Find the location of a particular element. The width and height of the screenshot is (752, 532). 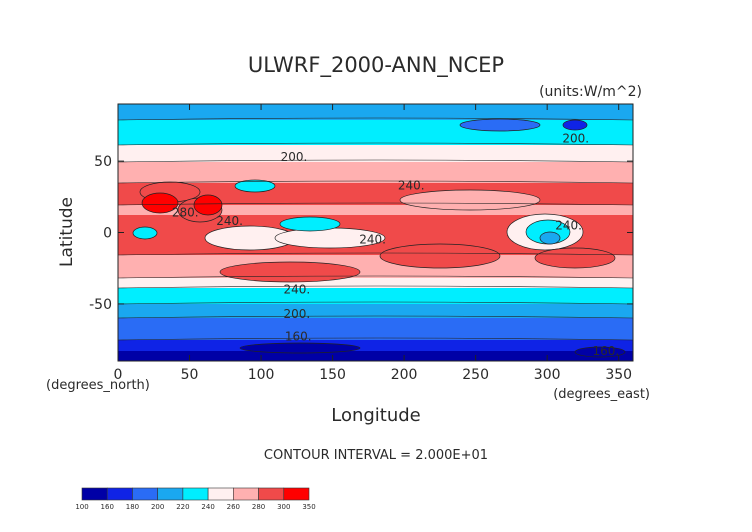

y-axis-title: Latitude is located at coordinates (67, 232).